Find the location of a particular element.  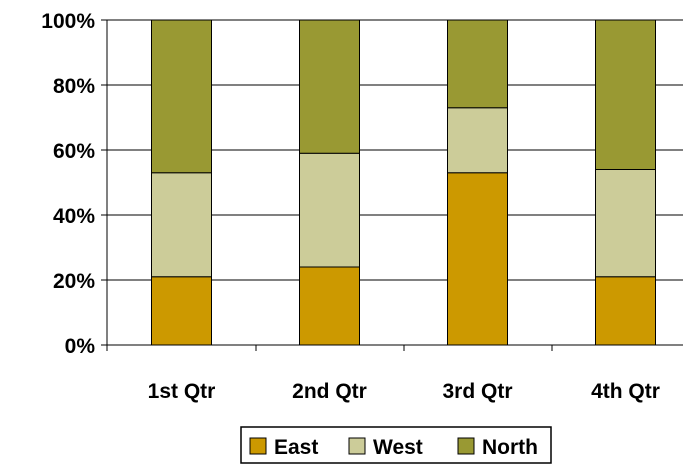

legend-label-north: North is located at coordinates (510, 447).